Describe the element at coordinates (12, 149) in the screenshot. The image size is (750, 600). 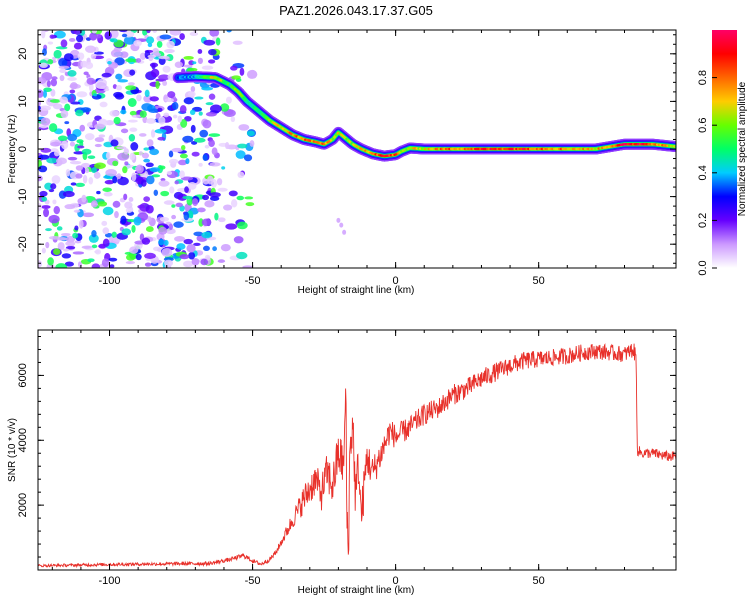
I see `spectrogram-y-label: Frequency (Hz)` at that location.